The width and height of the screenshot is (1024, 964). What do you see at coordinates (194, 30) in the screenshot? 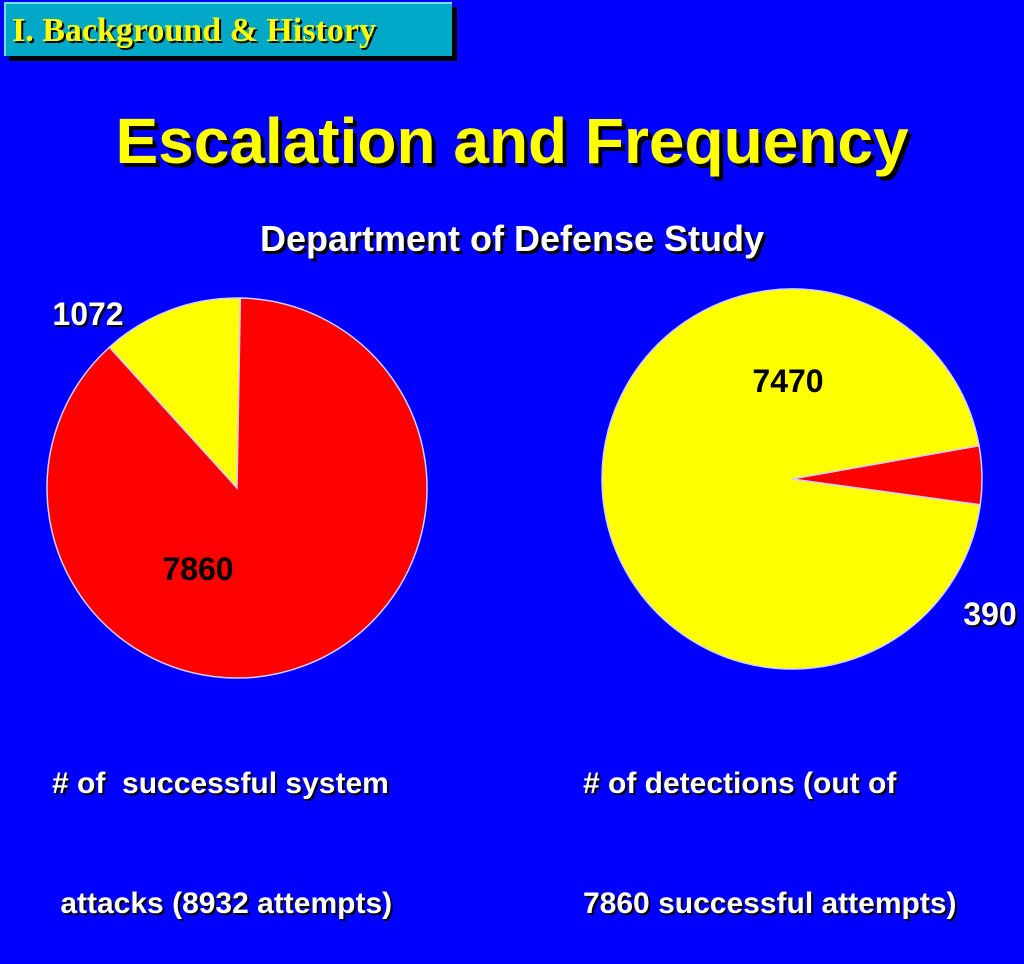
I see `section-tag-label: I. Background & History` at bounding box center [194, 30].